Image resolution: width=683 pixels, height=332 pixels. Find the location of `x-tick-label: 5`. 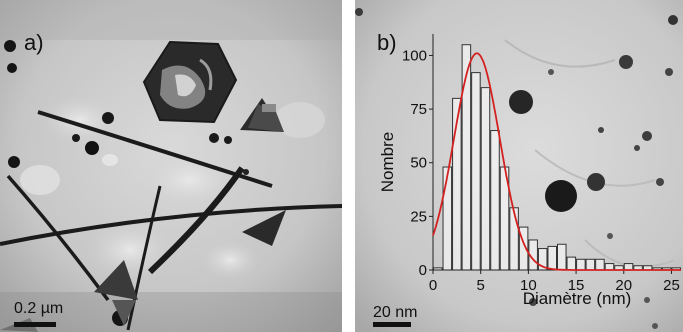

x-tick-label: 5 is located at coordinates (481, 285).